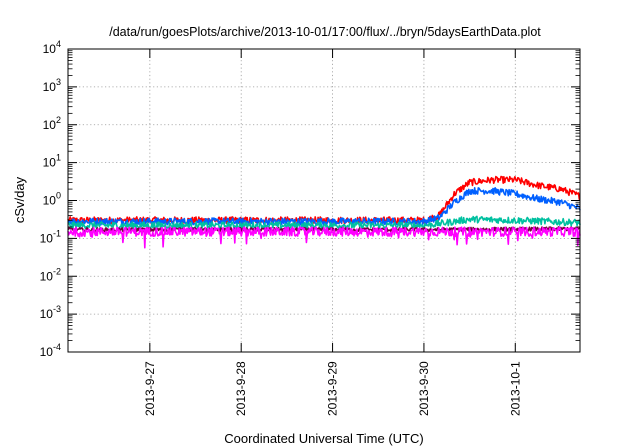 This screenshot has width=640, height=448. What do you see at coordinates (515, 388) in the screenshot?
I see `x-tick-label: 2013-10-1` at bounding box center [515, 388].